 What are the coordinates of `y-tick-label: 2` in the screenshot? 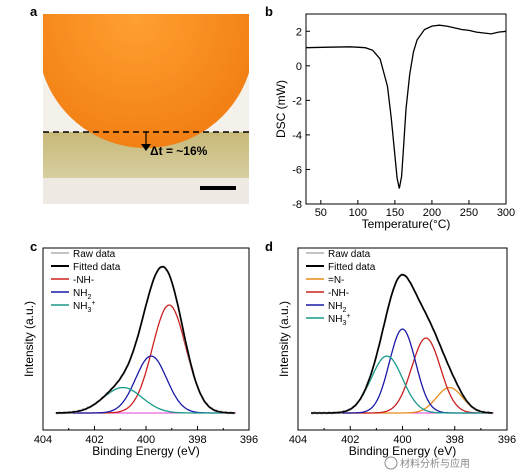 It's located at (299, 32).